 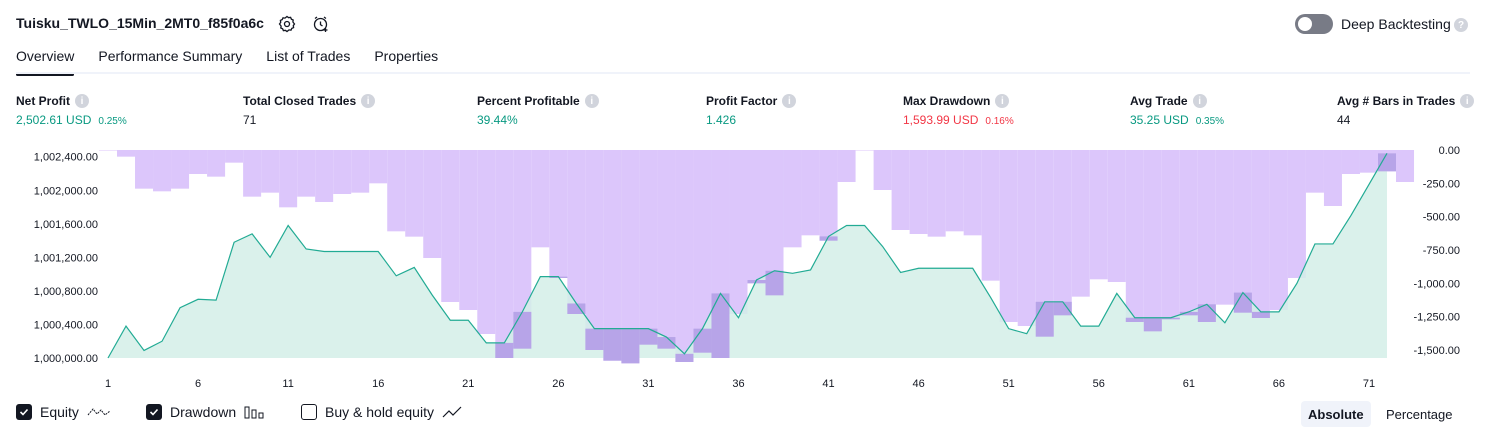 What do you see at coordinates (721, 120) in the screenshot?
I see `metric-value: 1.426` at bounding box center [721, 120].